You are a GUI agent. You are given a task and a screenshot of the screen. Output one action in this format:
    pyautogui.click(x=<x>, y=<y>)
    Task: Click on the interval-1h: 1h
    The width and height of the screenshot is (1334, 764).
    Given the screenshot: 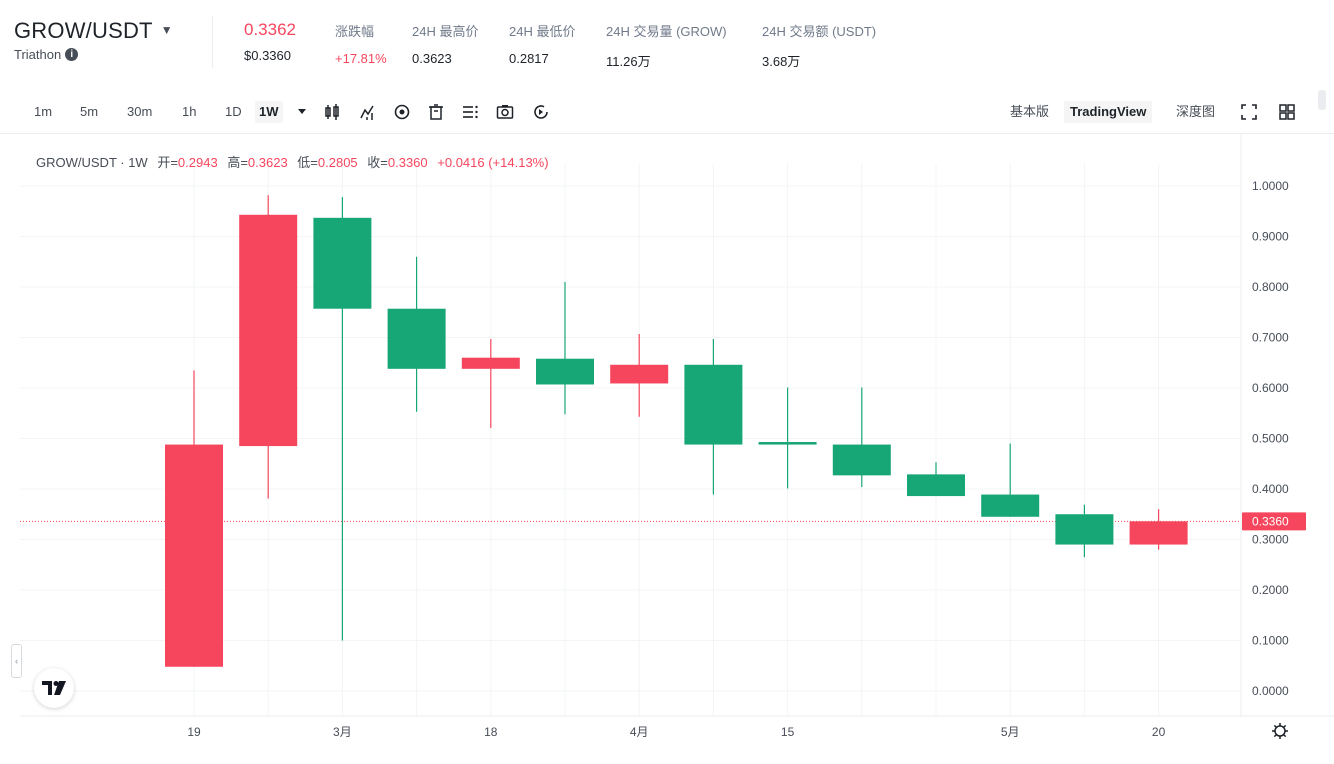 What is the action you would take?
    pyautogui.click(x=189, y=111)
    